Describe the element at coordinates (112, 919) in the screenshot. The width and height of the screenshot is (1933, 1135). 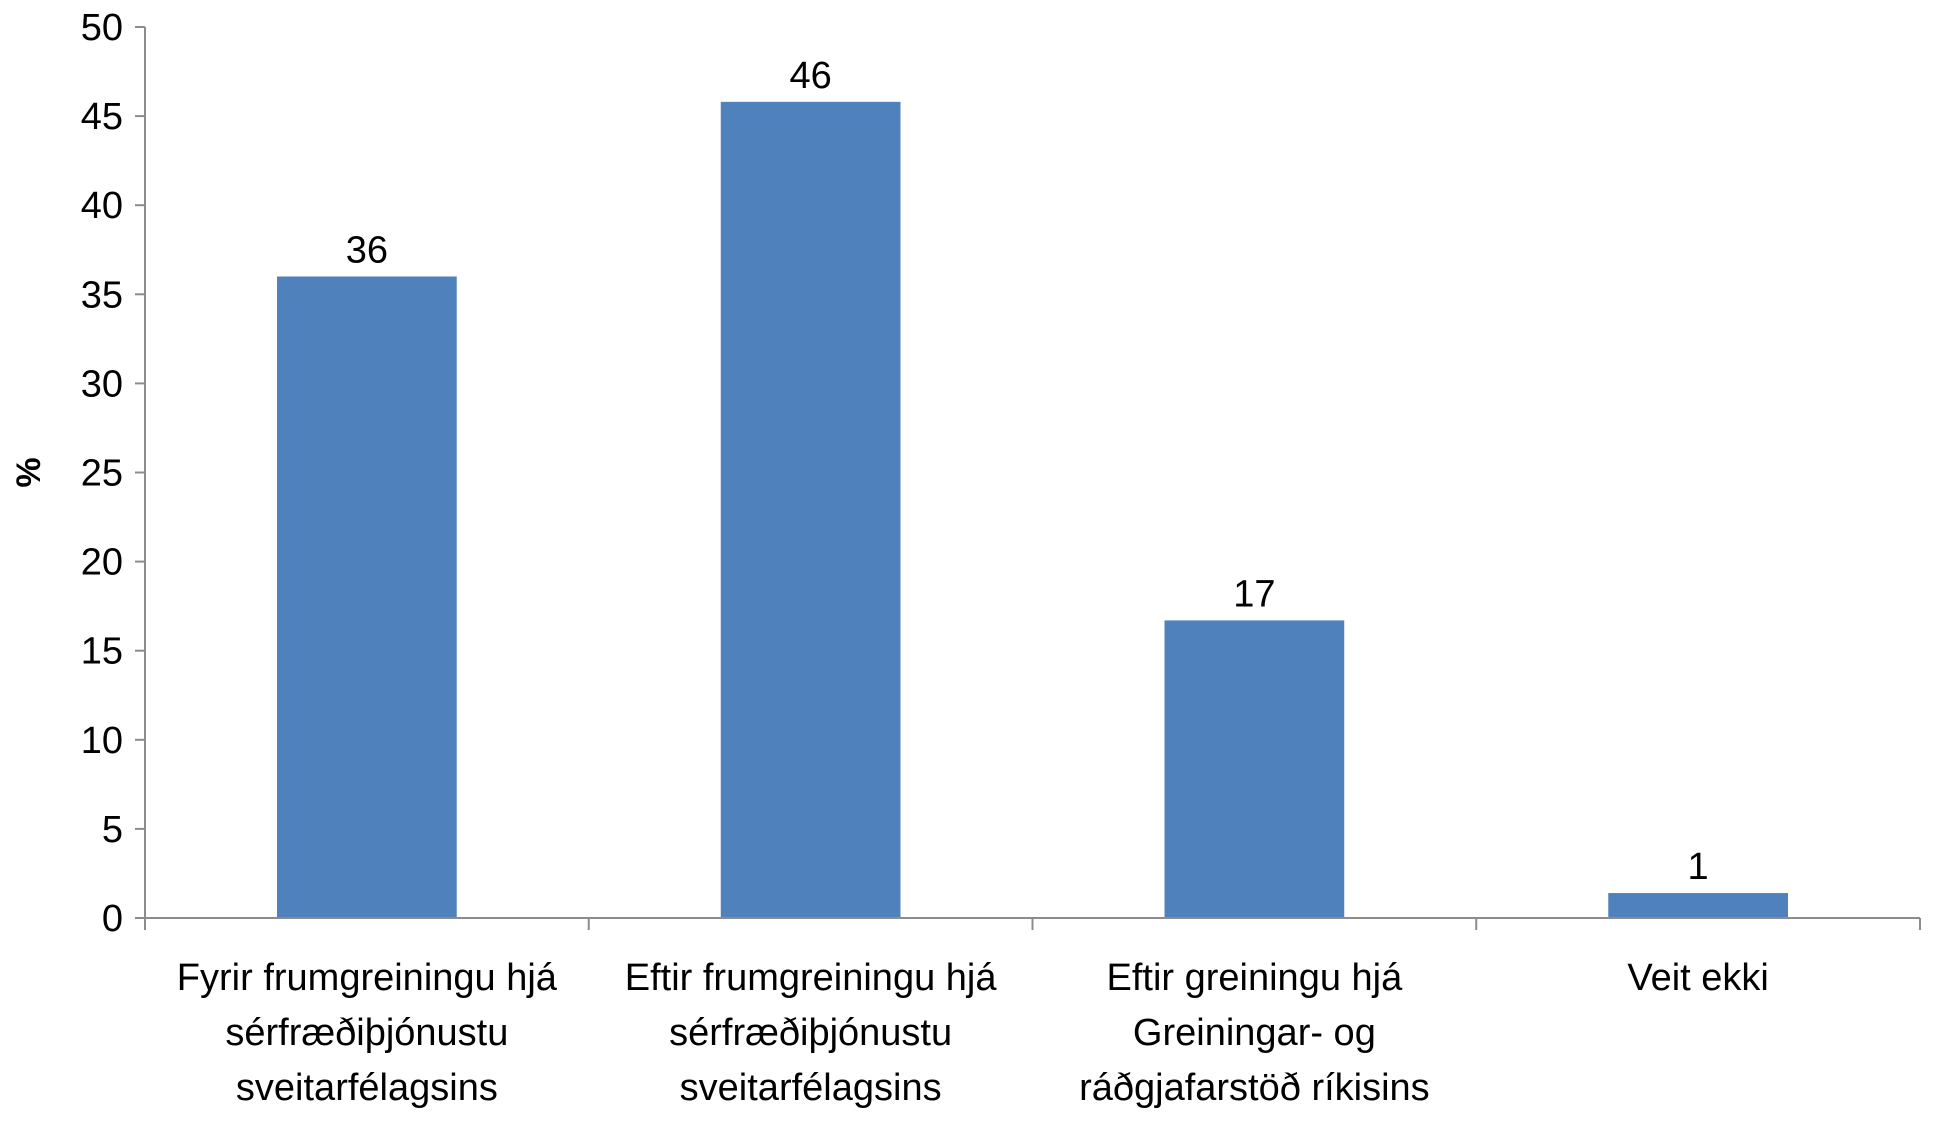
I see `y-tick-label: 0` at that location.